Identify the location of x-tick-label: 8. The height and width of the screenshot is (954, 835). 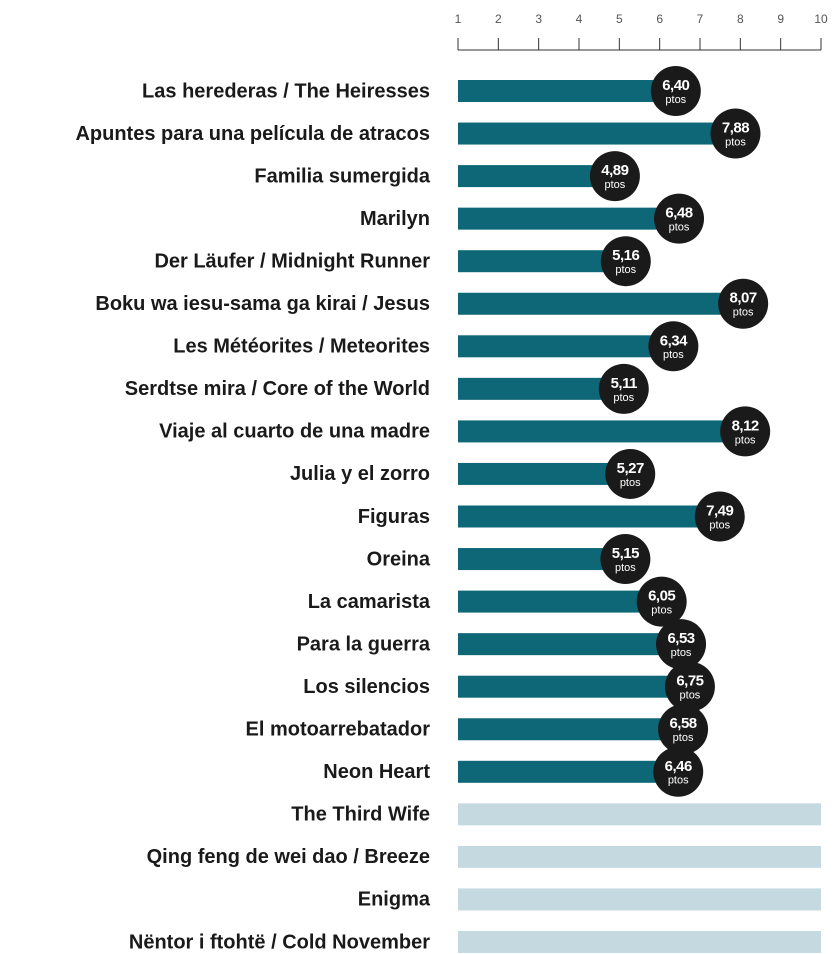
(740, 19).